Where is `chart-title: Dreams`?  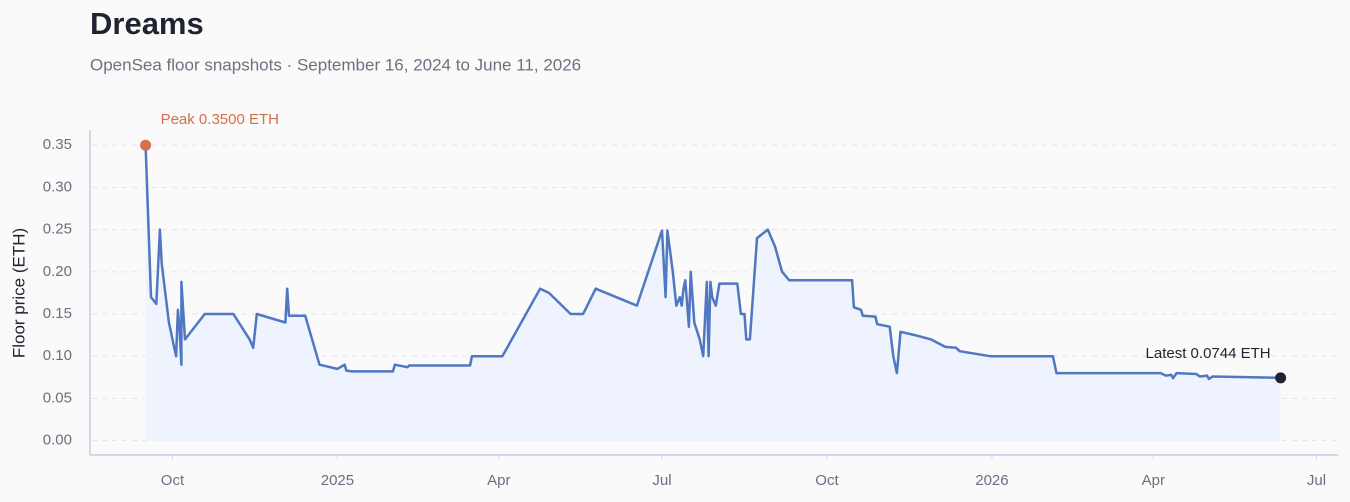 chart-title: Dreams is located at coordinates (147, 23).